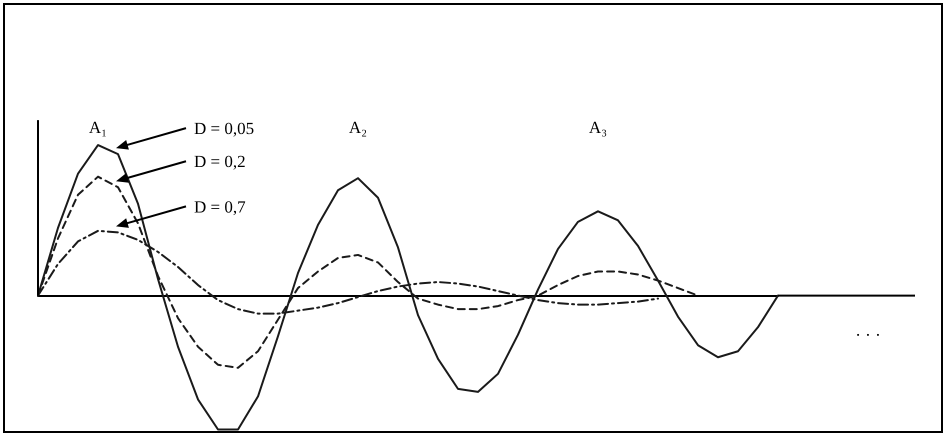 The height and width of the screenshot is (439, 950). Describe the element at coordinates (358, 128) in the screenshot. I see `text: A₂` at that location.